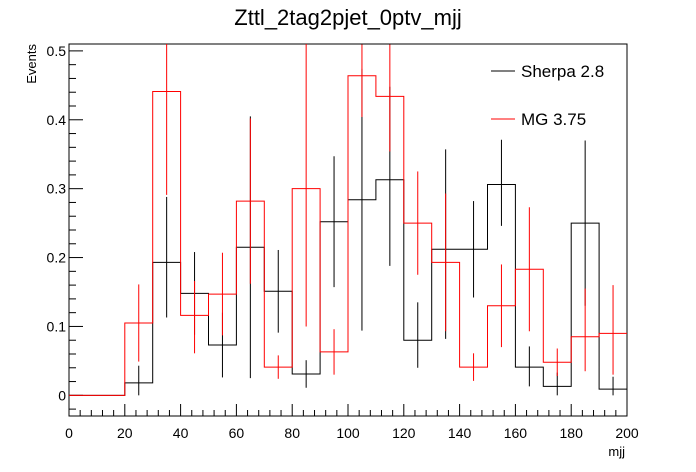 The height and width of the screenshot is (472, 696). I want to click on y-tick-label: 0.1, so click(57, 326).